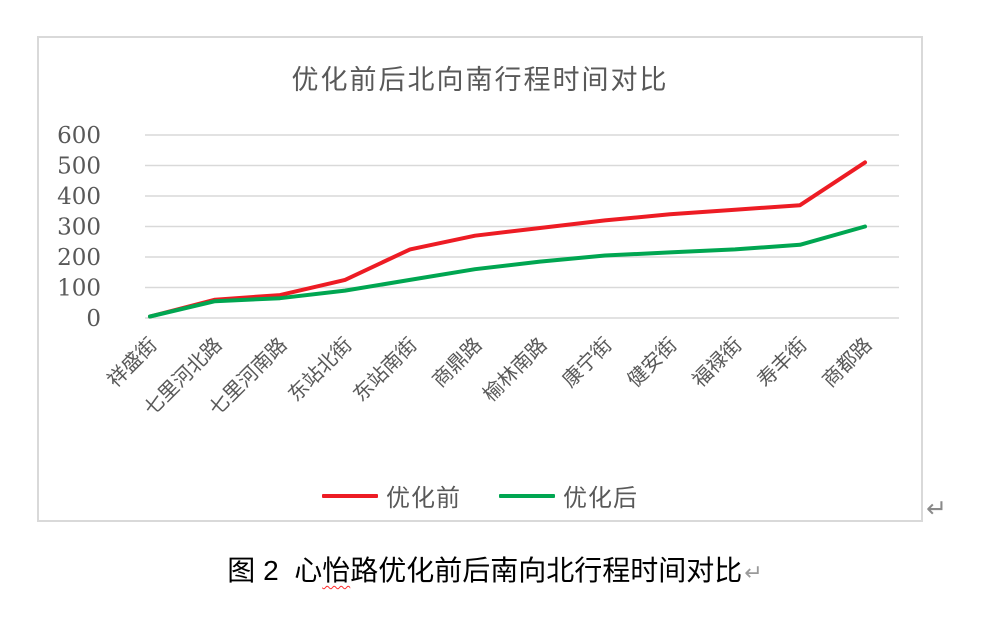 This screenshot has height=617, width=990. Describe the element at coordinates (507, 271) in the screenshot. I see `series-line-after` at that location.